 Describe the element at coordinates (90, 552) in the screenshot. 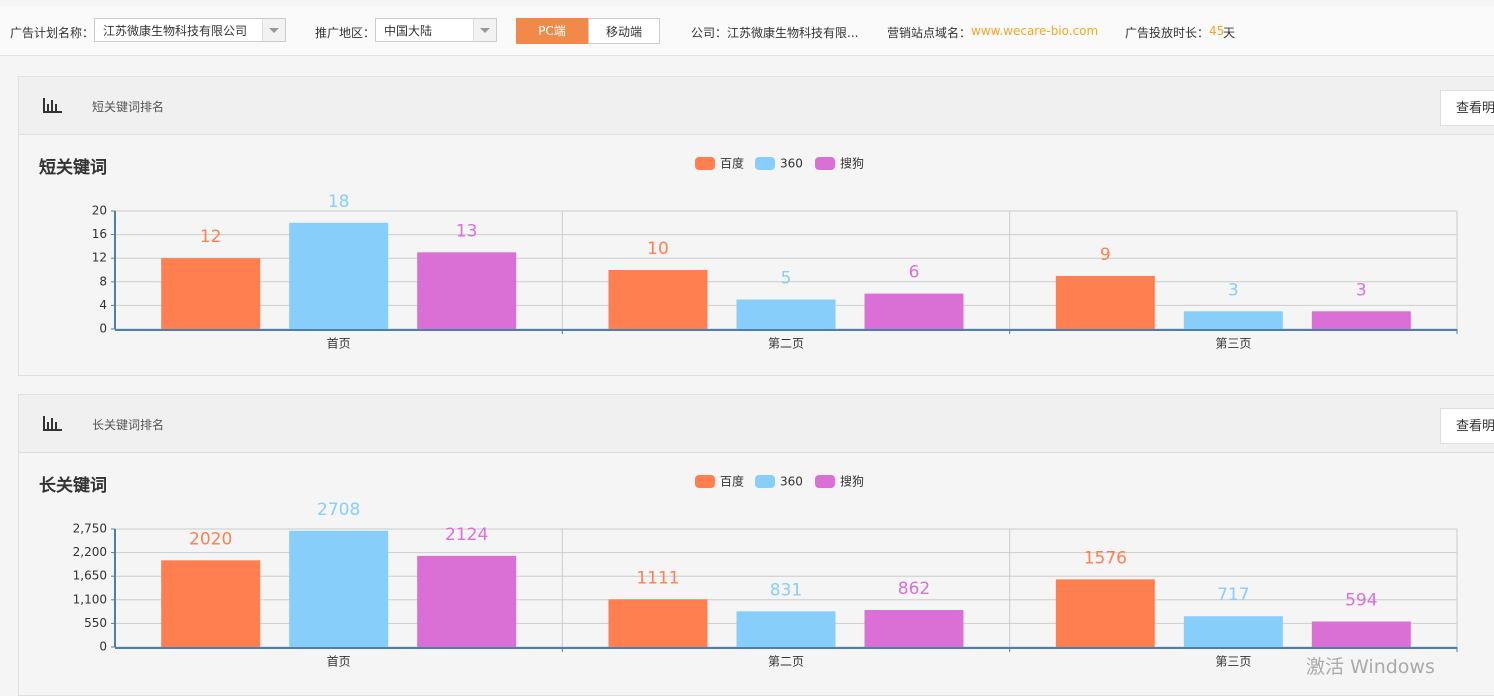

I see `y-tick-label: 2,200` at that location.